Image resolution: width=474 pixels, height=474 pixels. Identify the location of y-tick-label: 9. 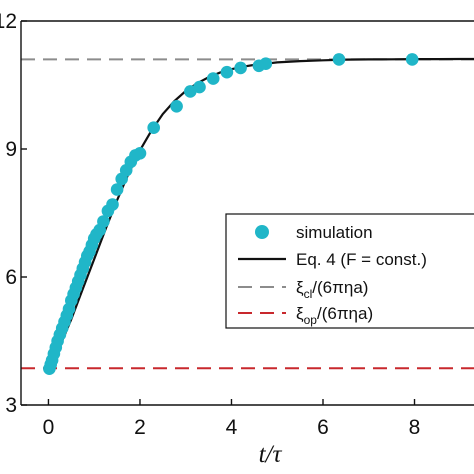
(11, 149).